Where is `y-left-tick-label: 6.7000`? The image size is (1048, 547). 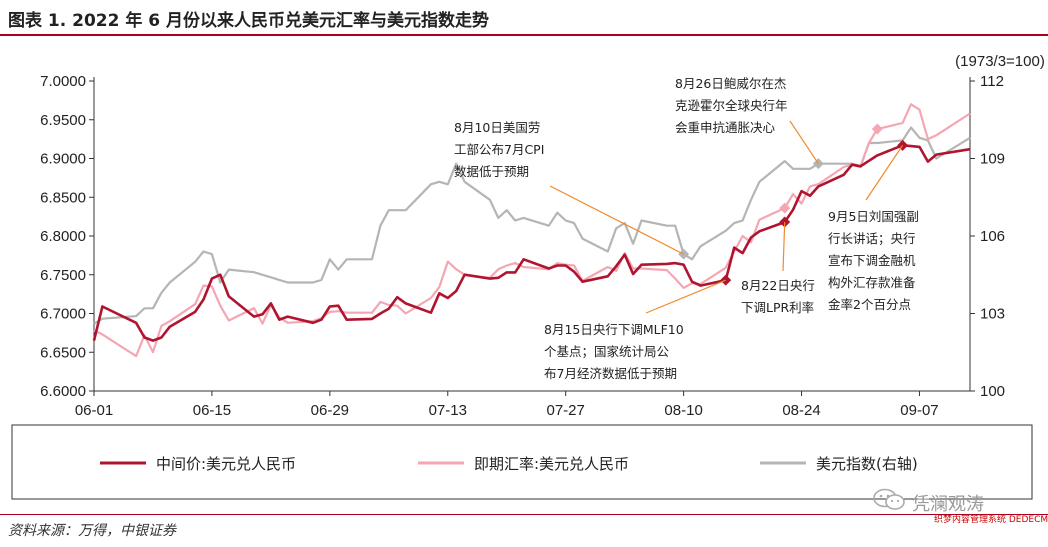 y-left-tick-label: 6.7000 is located at coordinates (63, 314).